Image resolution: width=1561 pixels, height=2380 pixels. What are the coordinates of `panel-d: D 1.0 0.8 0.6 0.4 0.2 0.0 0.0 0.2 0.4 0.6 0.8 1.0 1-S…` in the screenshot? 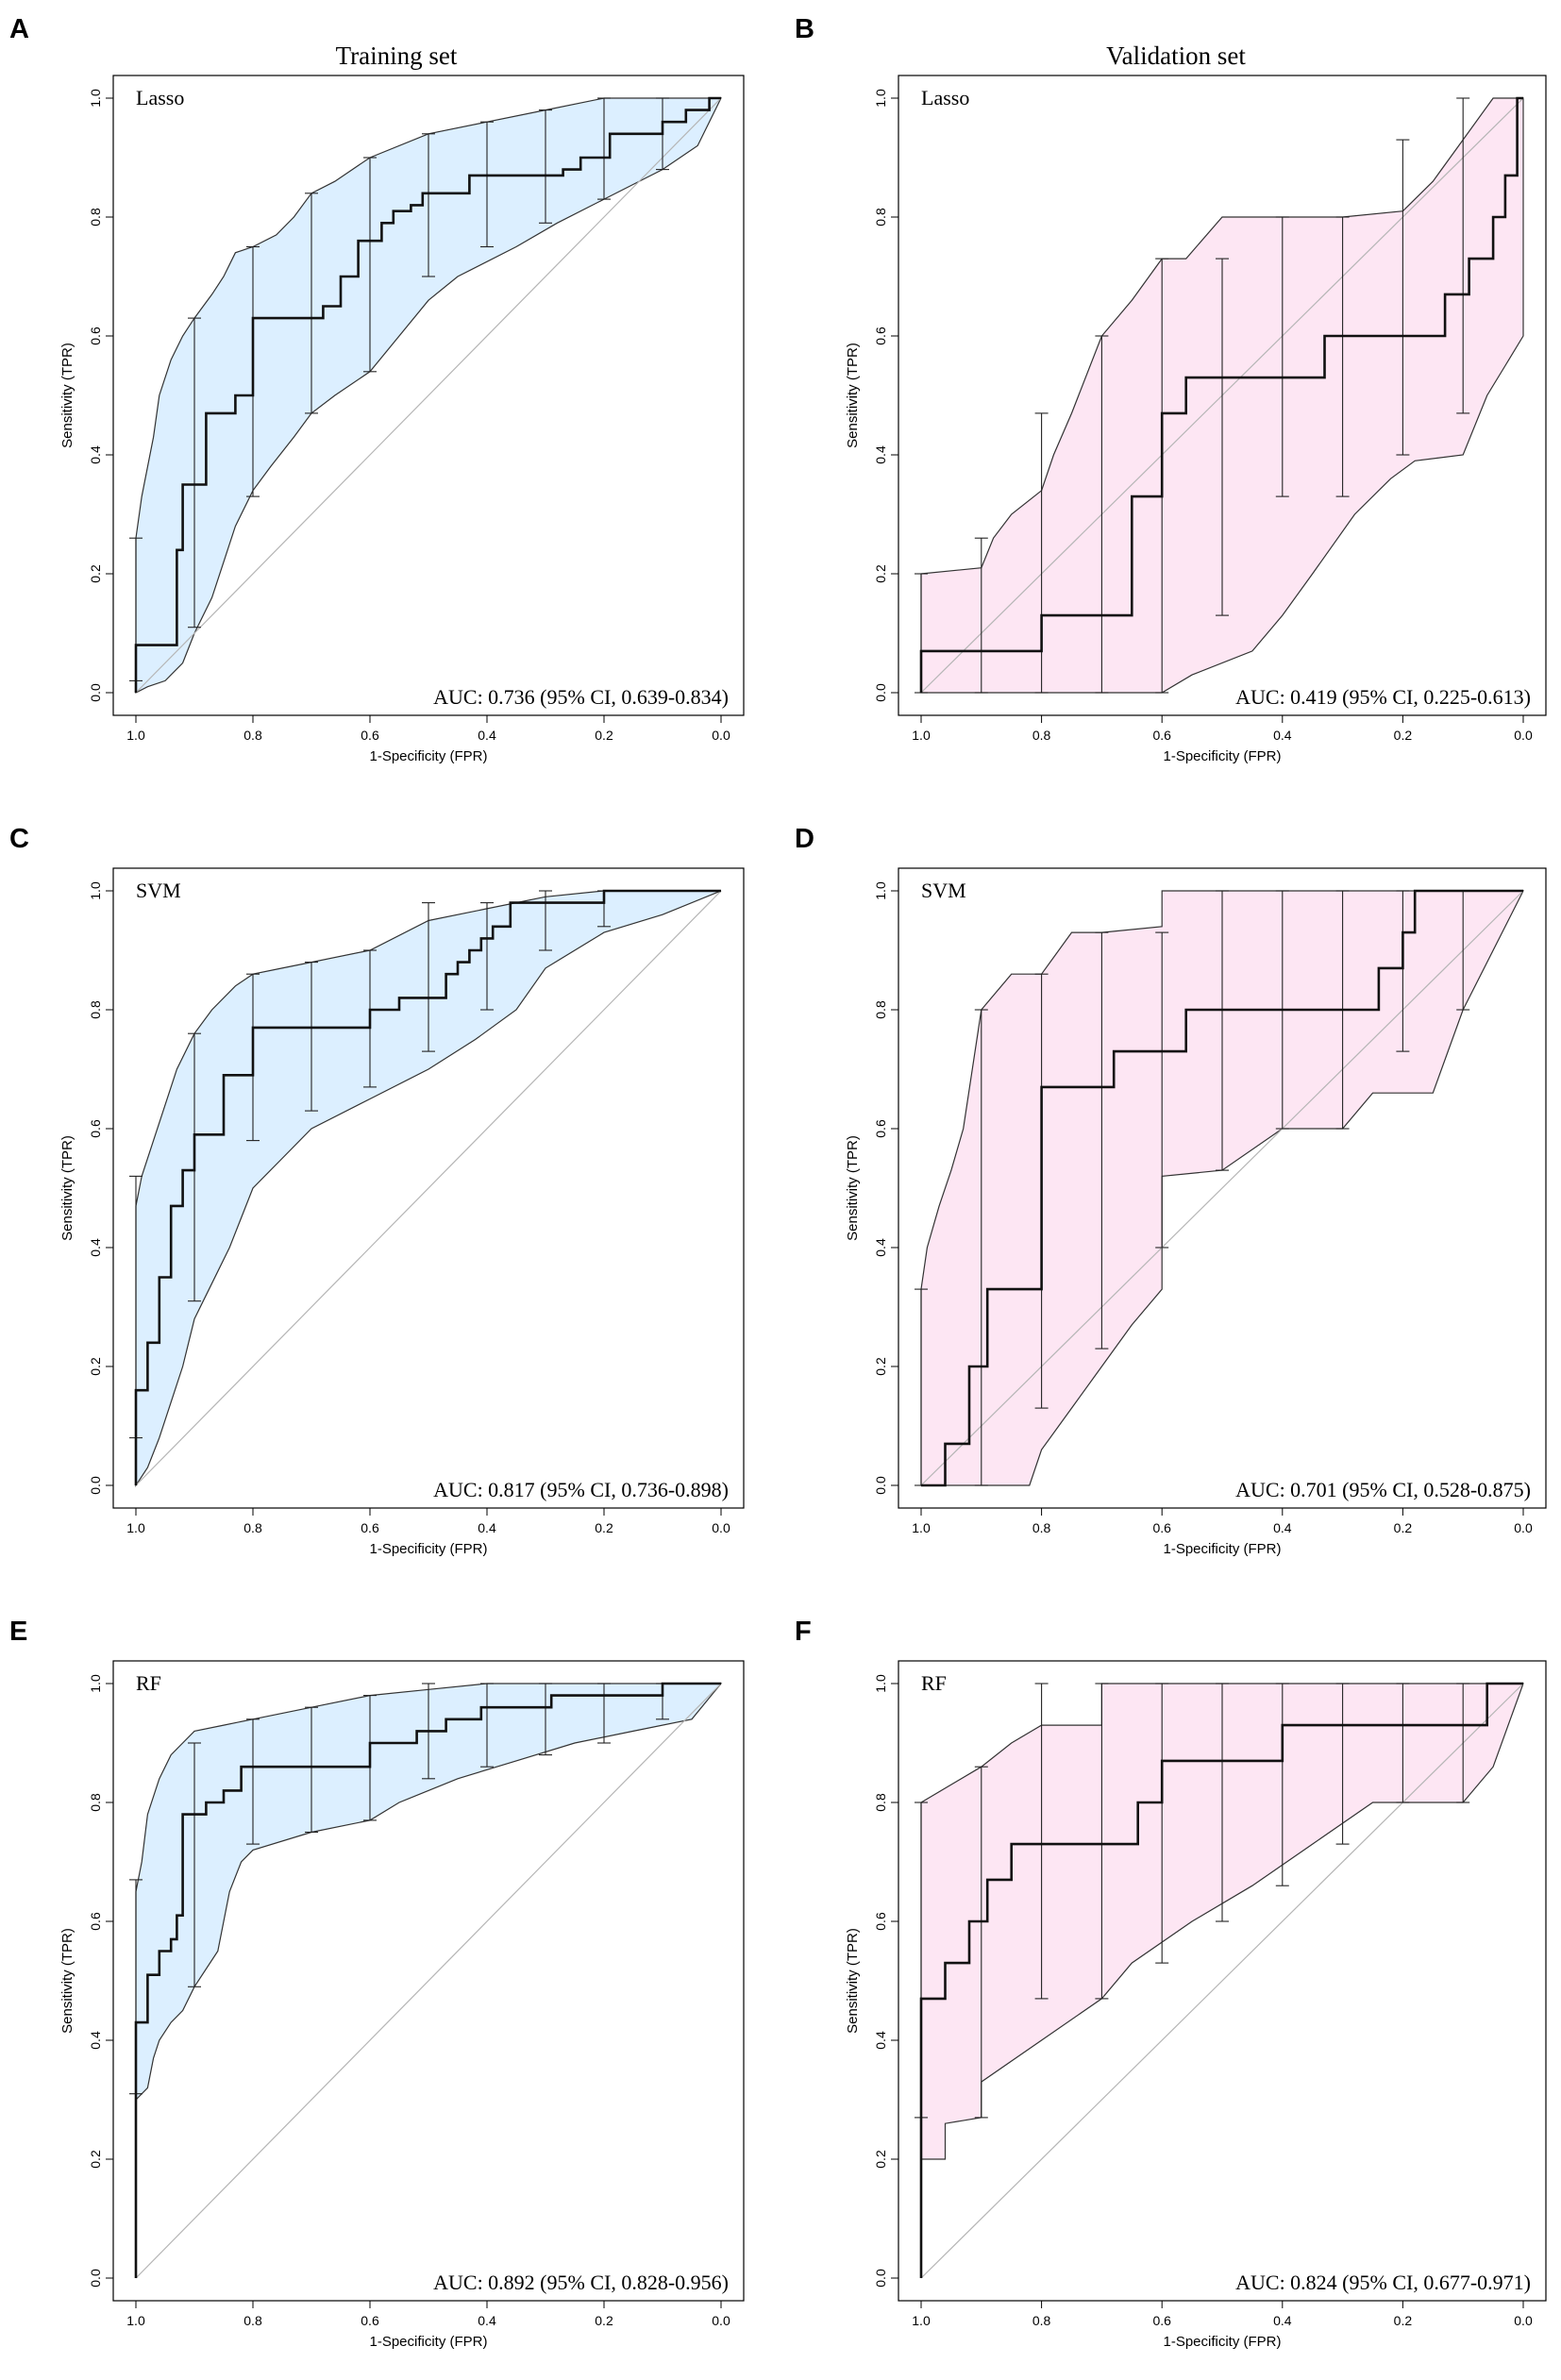 It's located at (1171, 1190).